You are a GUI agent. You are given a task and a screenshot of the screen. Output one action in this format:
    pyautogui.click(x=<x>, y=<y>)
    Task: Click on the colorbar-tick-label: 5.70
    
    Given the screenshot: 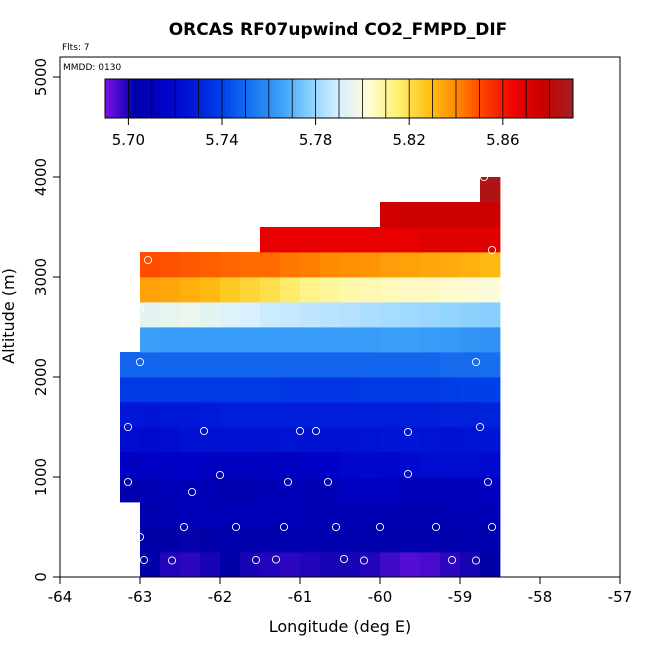 What is the action you would take?
    pyautogui.click(x=128, y=140)
    